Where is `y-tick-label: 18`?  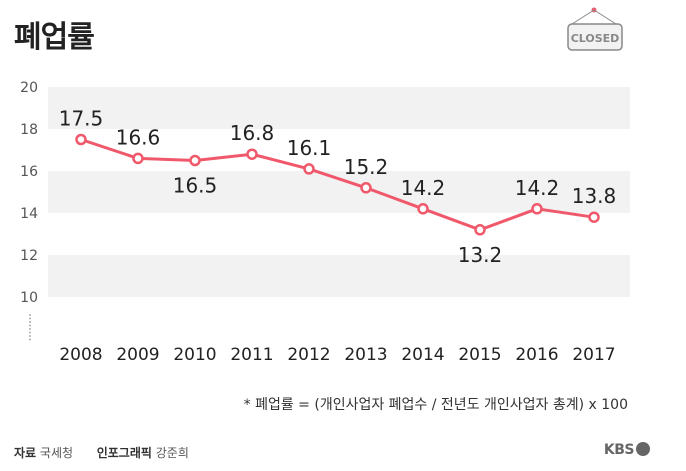 y-tick-label: 18 is located at coordinates (29, 130).